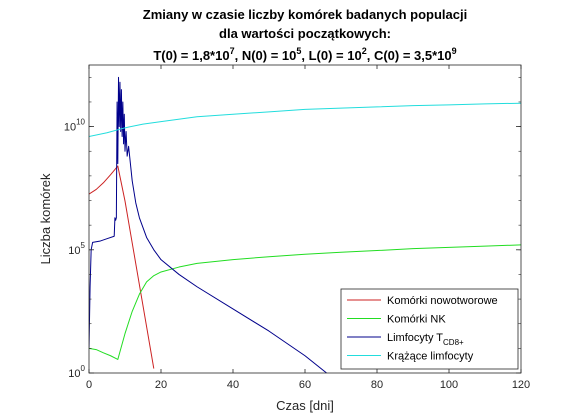 This screenshot has width=568, height=418. Describe the element at coordinates (377, 385) in the screenshot. I see `x-tick-label: 80` at that location.